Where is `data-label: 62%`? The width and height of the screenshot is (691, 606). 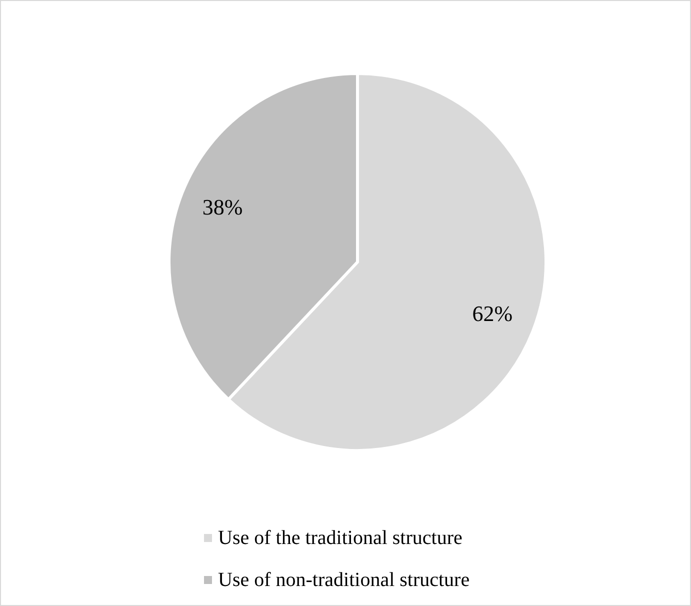 data-label: 62% is located at coordinates (492, 313).